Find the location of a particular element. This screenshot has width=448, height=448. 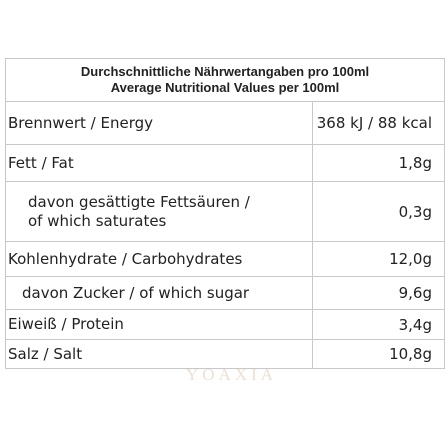

table-row: Salz / Salt 10,8g is located at coordinates (225, 354).